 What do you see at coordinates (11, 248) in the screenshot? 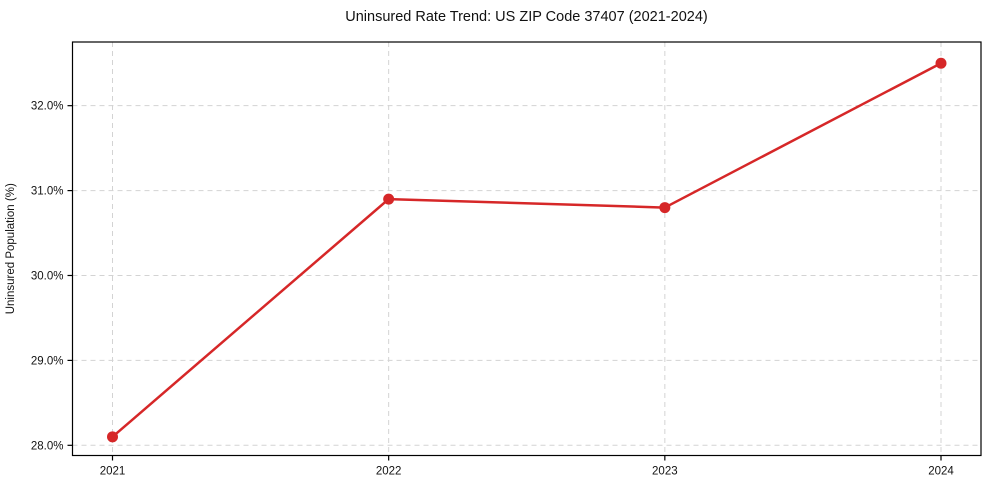
I see `y-axis-label: Uninsured Population (%)` at bounding box center [11, 248].